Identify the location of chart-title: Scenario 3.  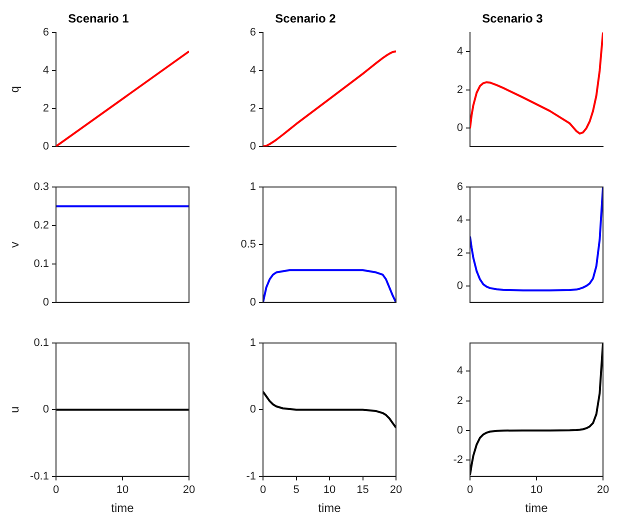
(513, 19).